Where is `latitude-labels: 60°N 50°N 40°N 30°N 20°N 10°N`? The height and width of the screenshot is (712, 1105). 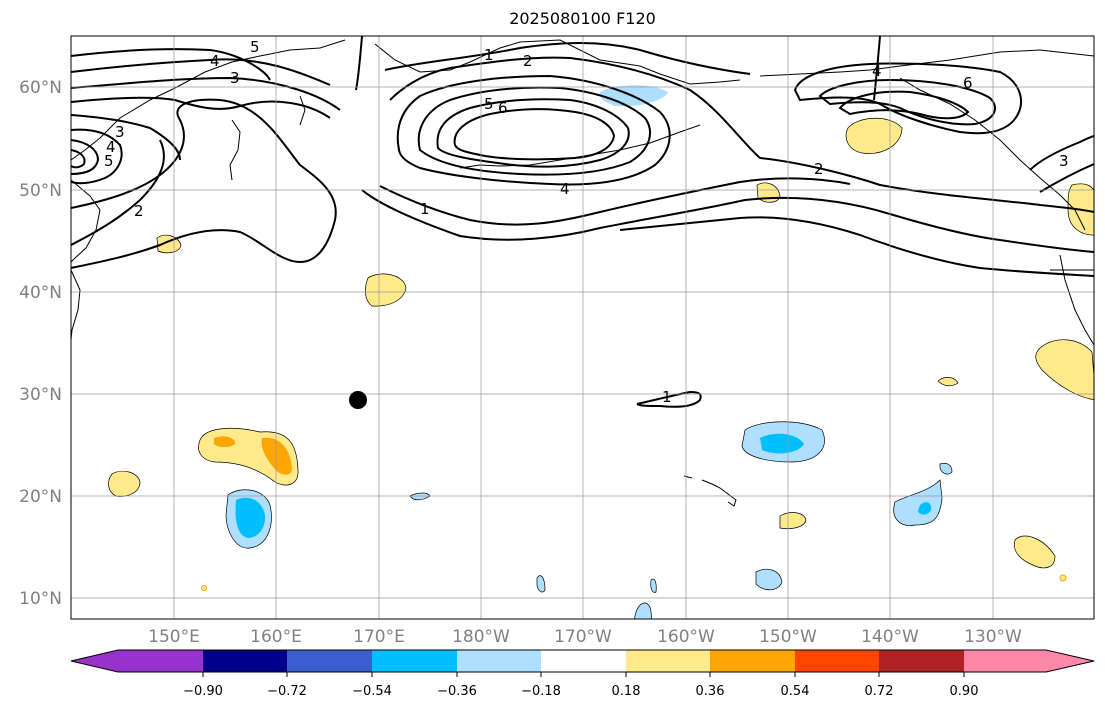 latitude-labels: 60°N 50°N 40°N 30°N 20°N 10°N is located at coordinates (40, 343).